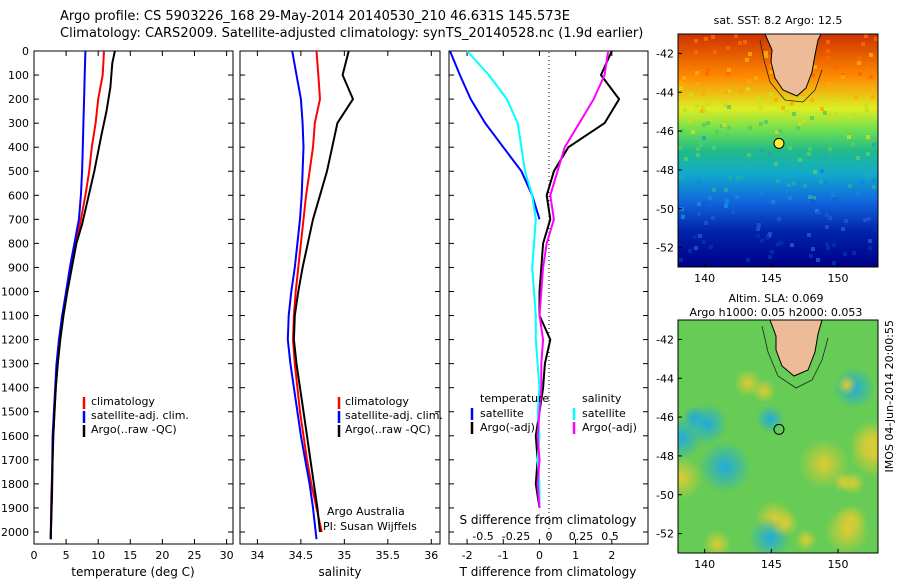  Describe the element at coordinates (130, 555) in the screenshot. I see `x-tick-label: 15` at that location.